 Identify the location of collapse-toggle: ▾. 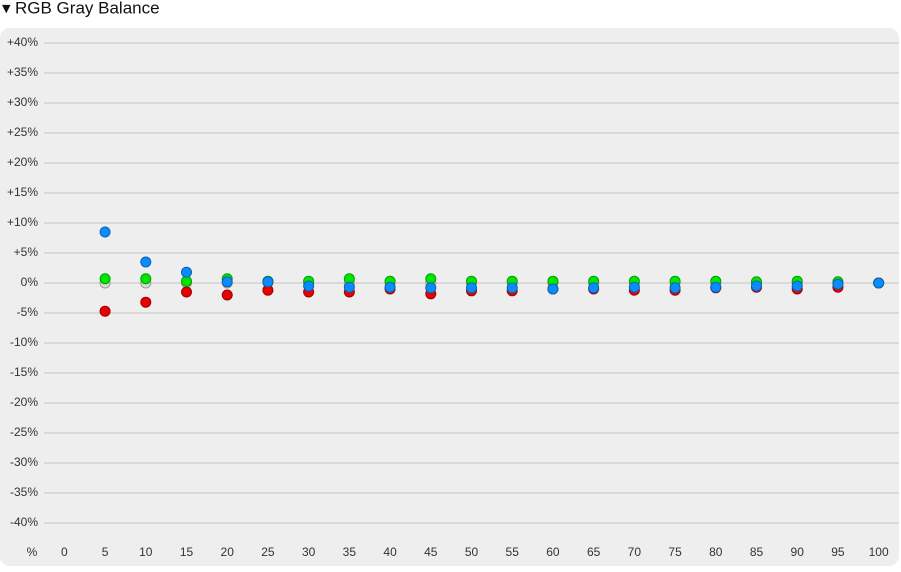
(6, 8).